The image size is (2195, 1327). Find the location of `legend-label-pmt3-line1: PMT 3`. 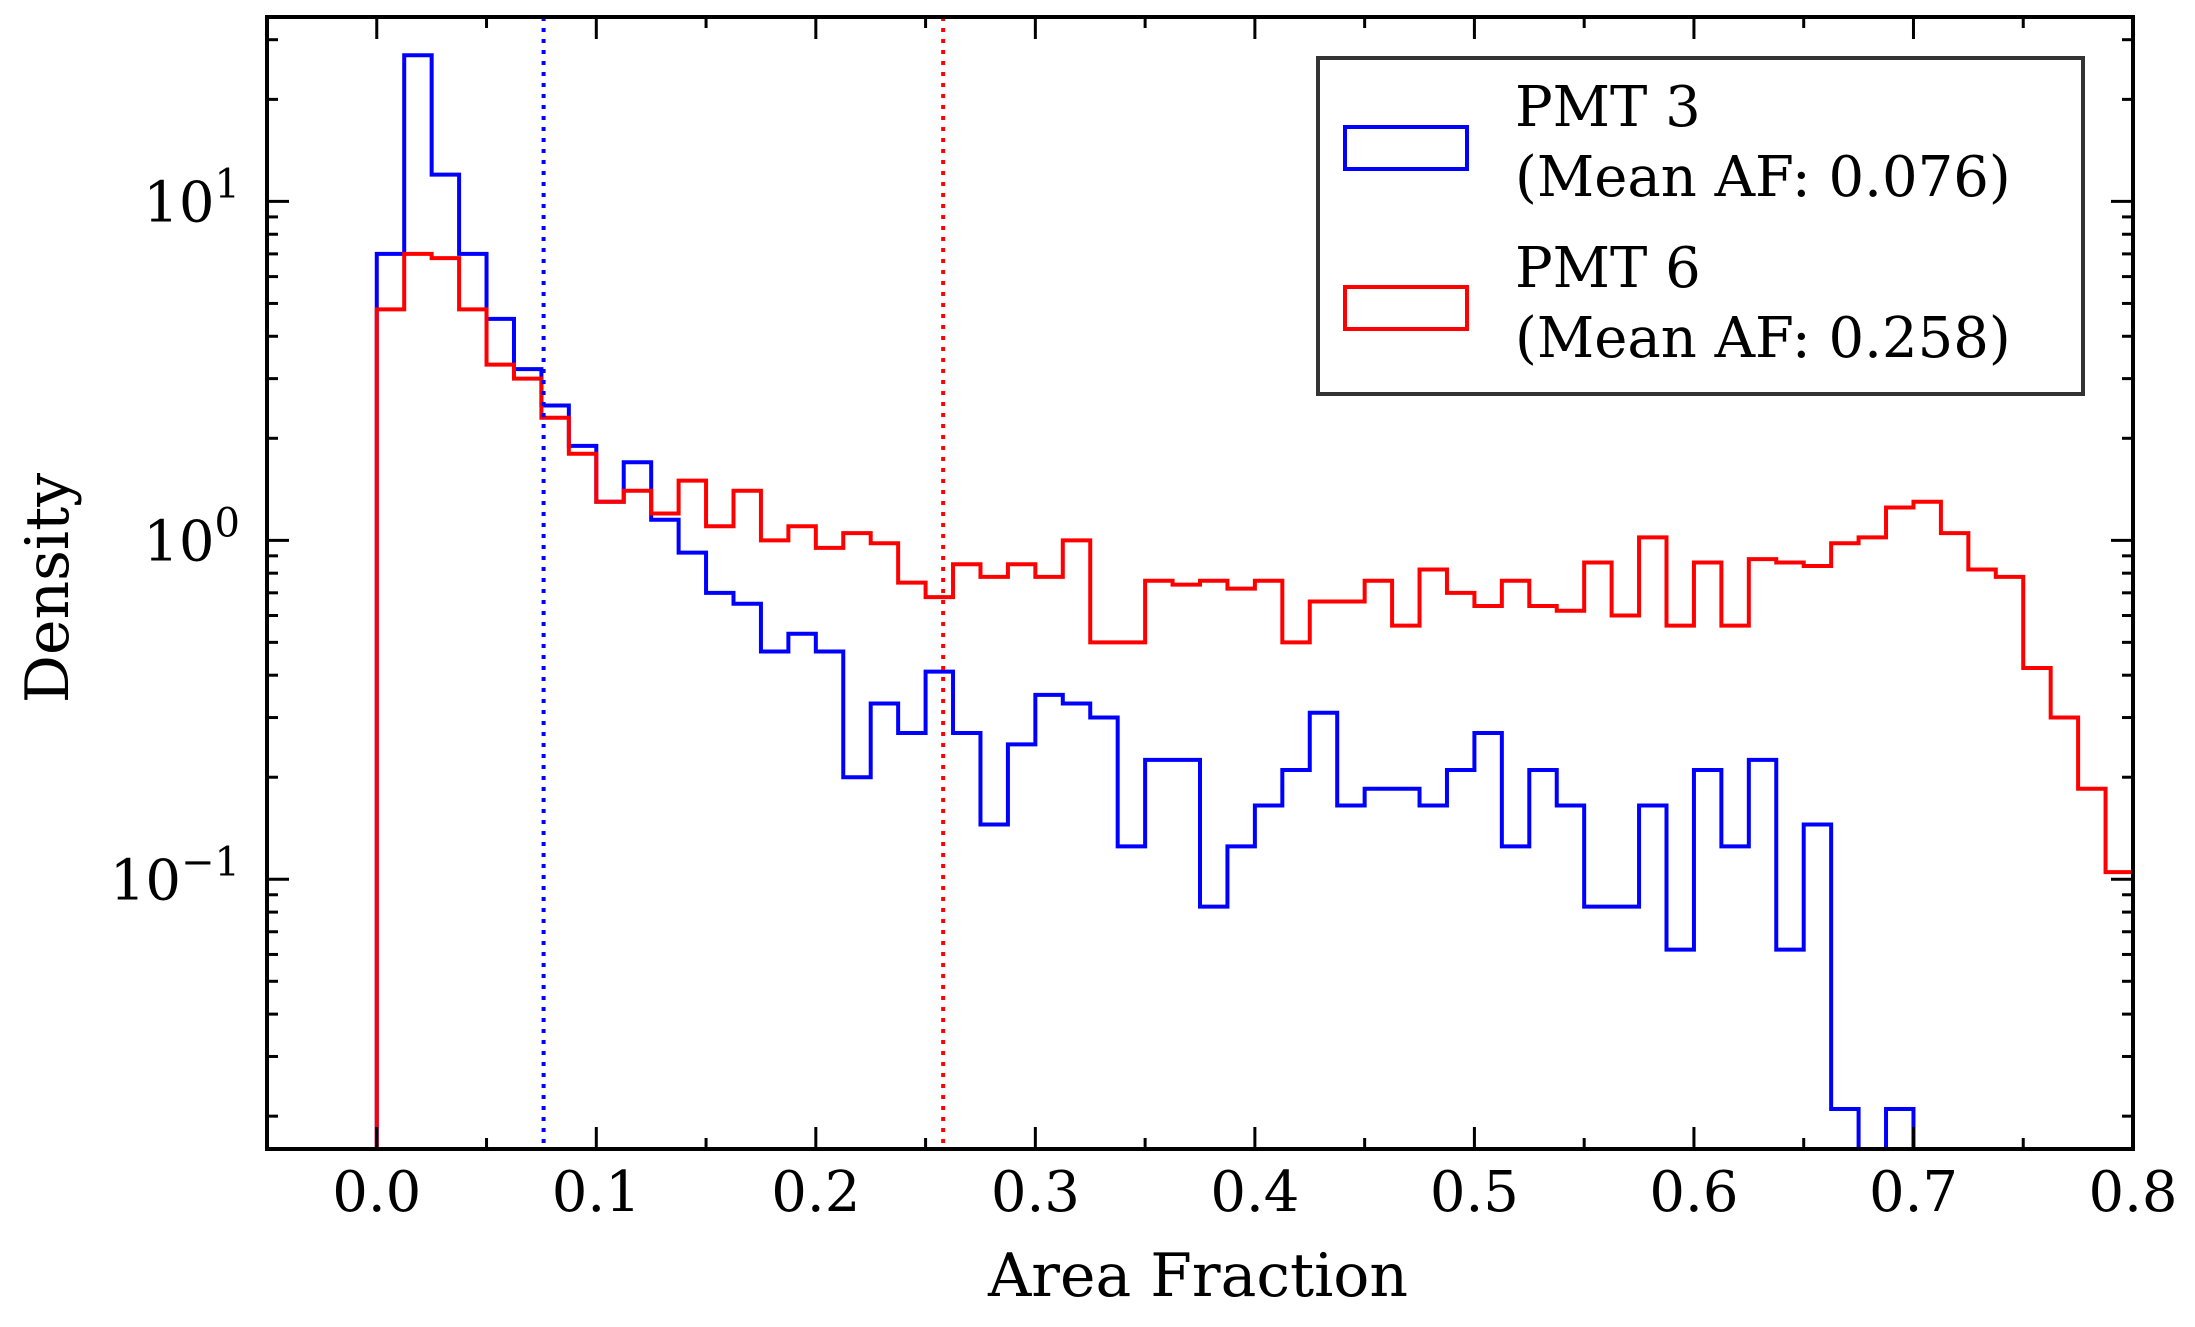

legend-label-pmt3-line1: PMT 3 is located at coordinates (1608, 107).